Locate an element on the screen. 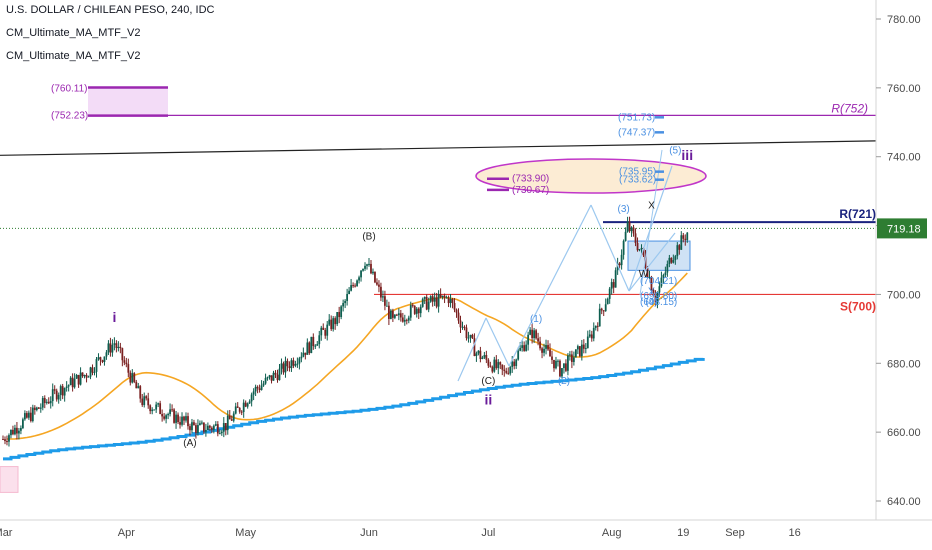 The image size is (932, 550). x-tick-label: Mar is located at coordinates (6, 533).